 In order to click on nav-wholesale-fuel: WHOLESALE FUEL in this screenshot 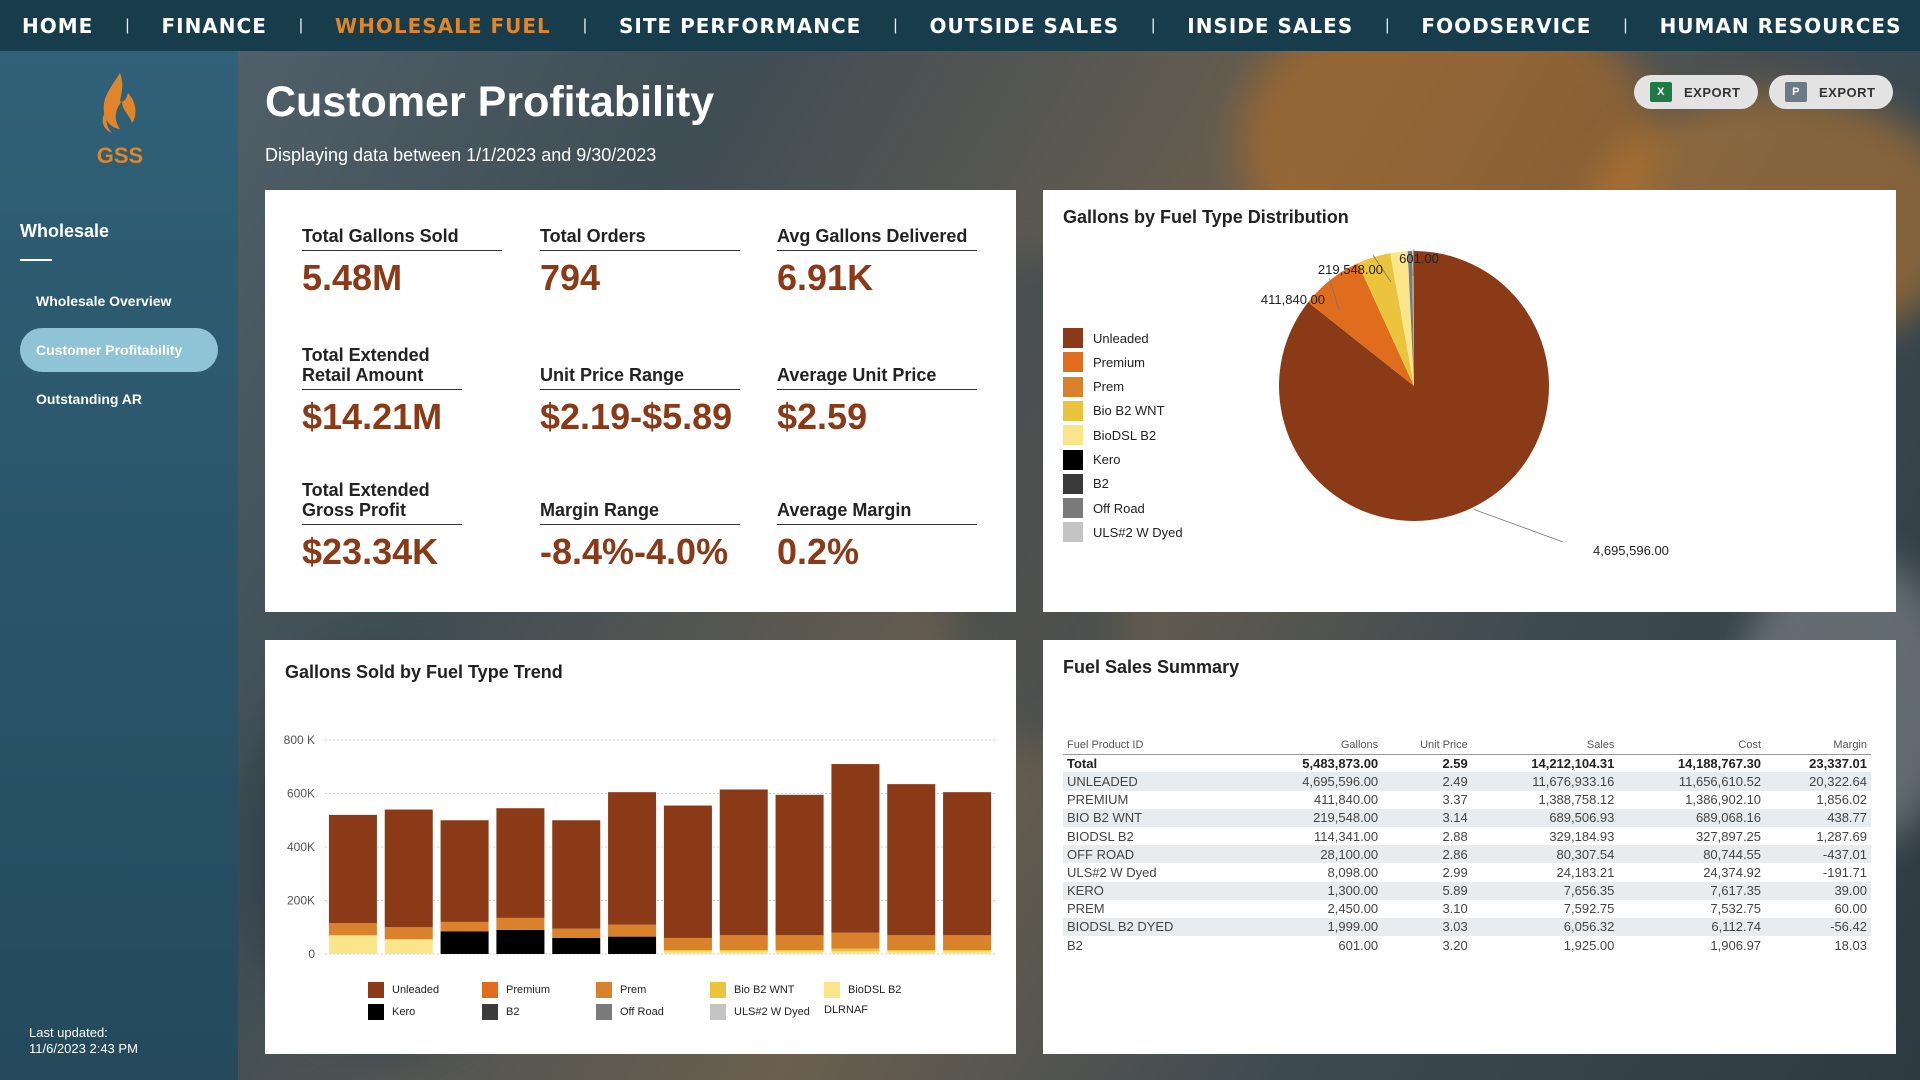, I will do `click(443, 25)`.